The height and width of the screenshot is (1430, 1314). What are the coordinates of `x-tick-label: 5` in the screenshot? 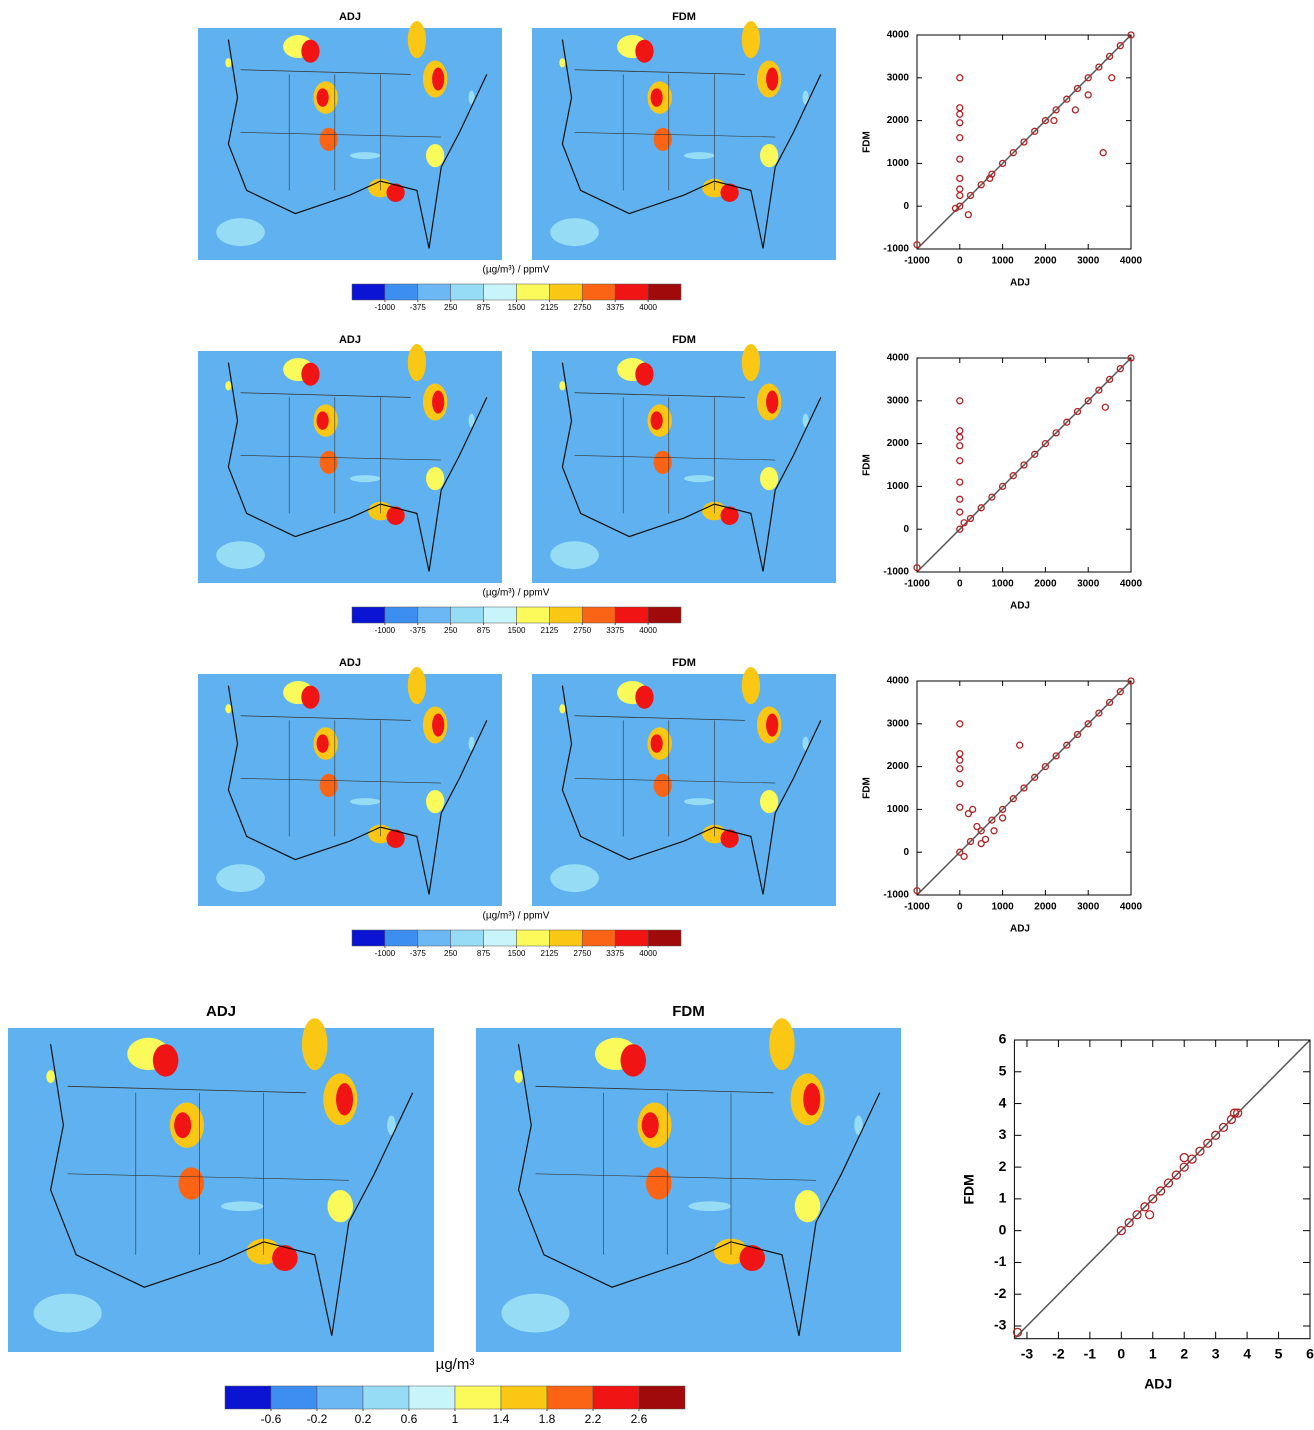 It's located at (1279, 1353).